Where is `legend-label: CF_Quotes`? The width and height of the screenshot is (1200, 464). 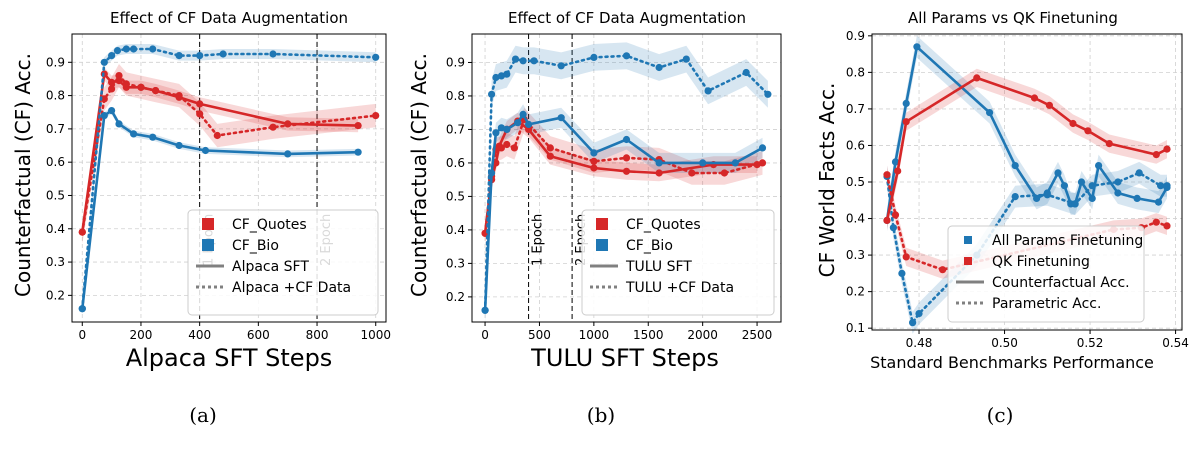
legend-label: CF_Quotes is located at coordinates (269, 225).